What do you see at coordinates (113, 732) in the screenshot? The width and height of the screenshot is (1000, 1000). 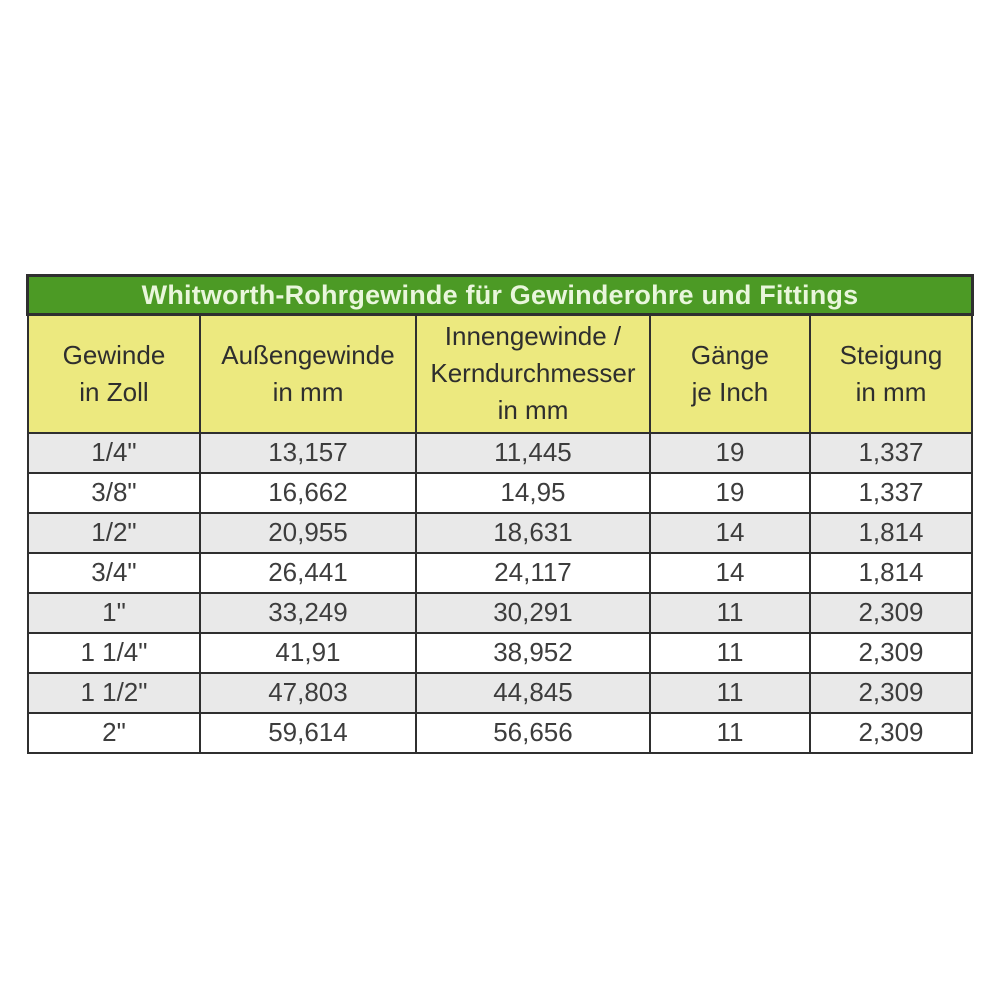 I see `table-cell: 2"` at bounding box center [113, 732].